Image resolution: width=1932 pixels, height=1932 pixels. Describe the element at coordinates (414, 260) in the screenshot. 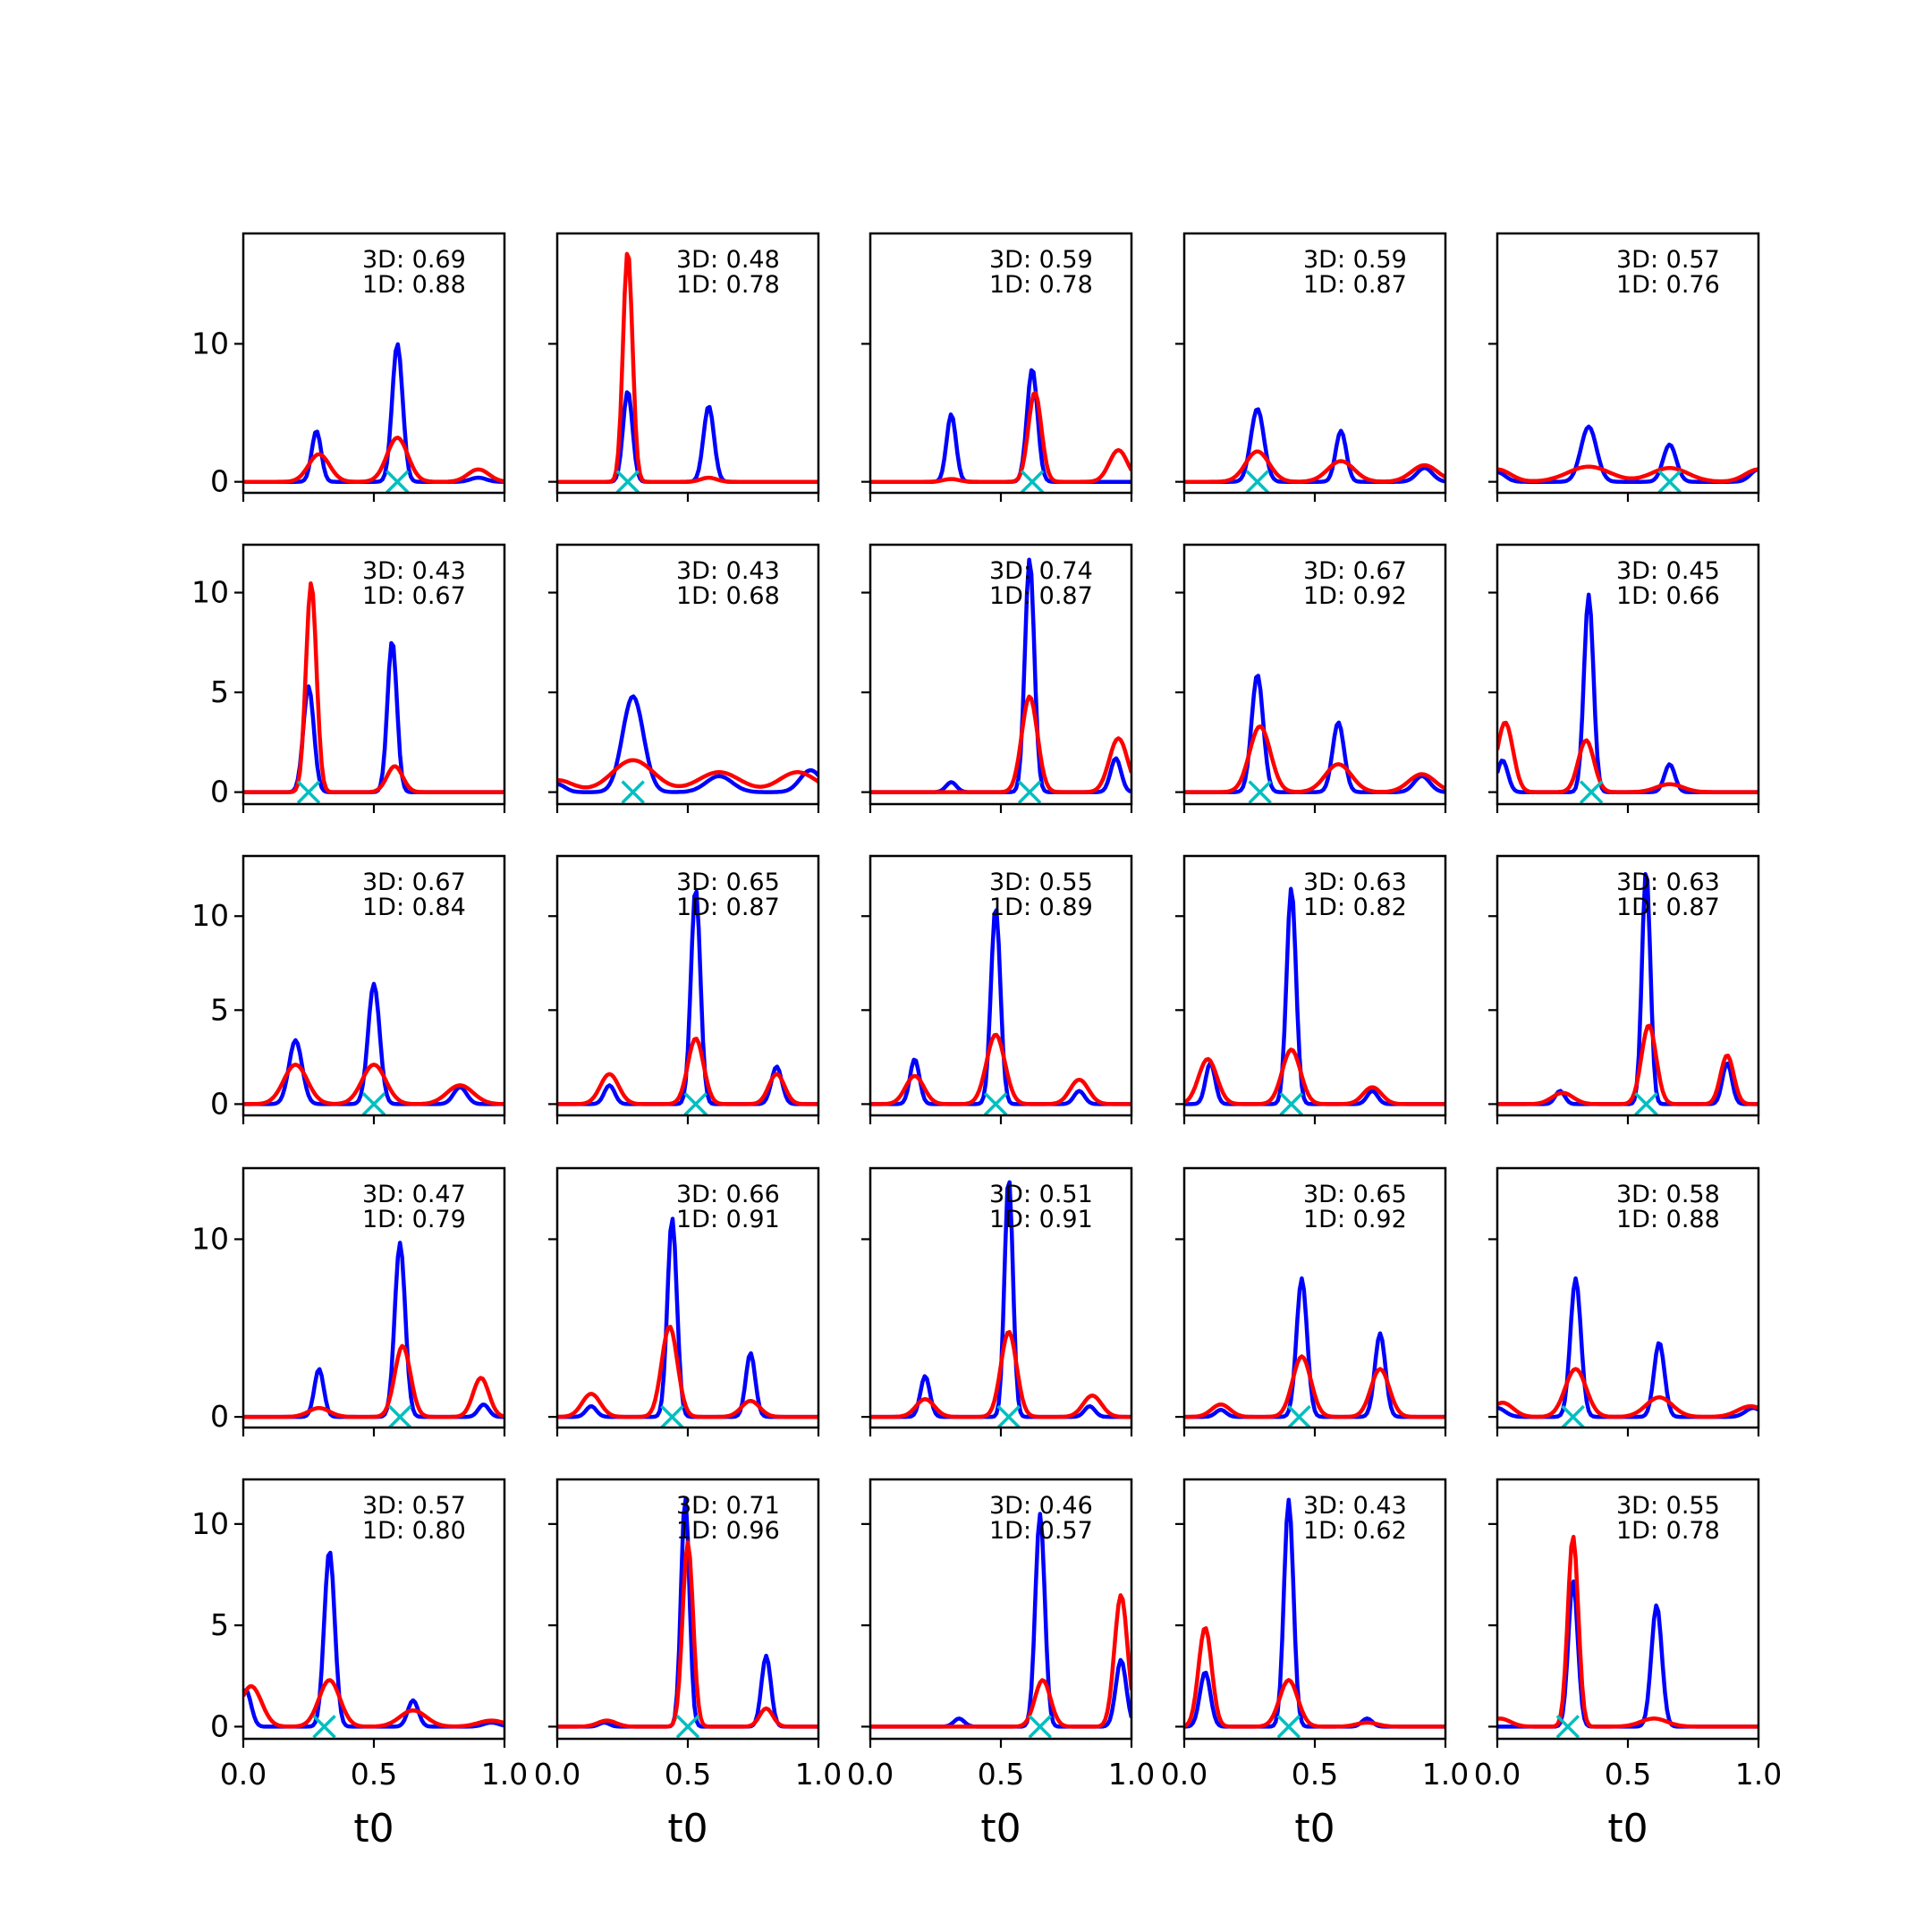

I see `score-annotation: 3D: 0.69` at that location.